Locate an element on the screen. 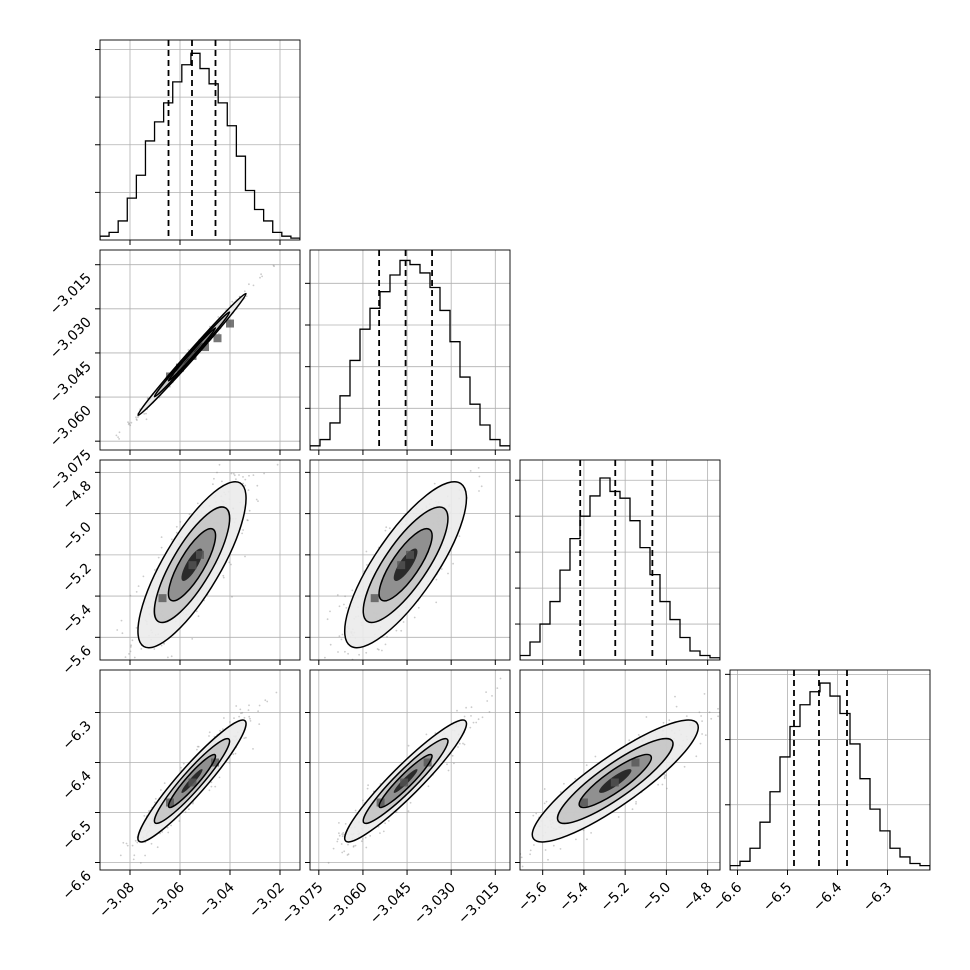 The image size is (970, 970). y-tick-label: −6.4 is located at coordinates (76, 785).